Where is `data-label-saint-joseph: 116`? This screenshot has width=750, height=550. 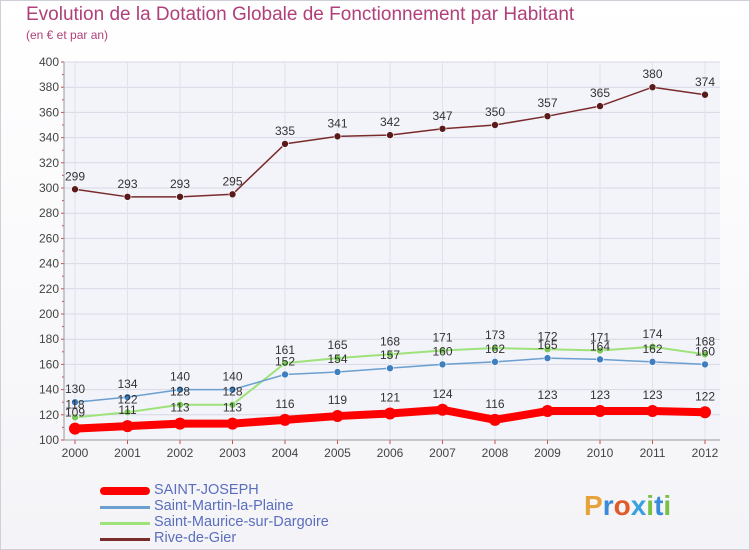 data-label-saint-joseph: 116 is located at coordinates (284, 404).